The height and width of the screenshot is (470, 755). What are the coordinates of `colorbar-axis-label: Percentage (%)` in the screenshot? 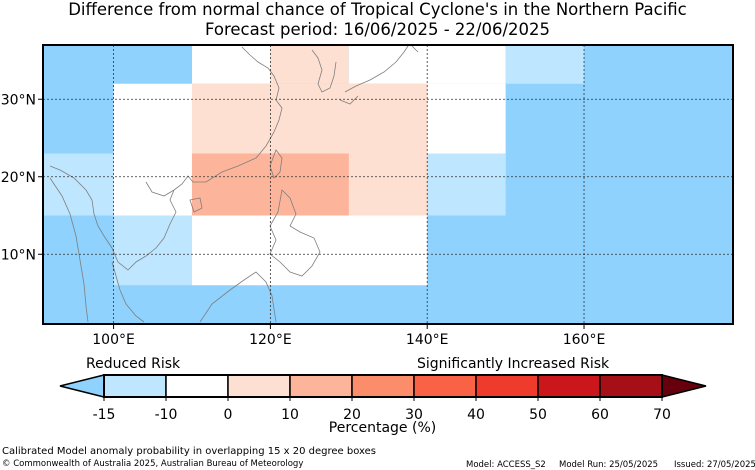 It's located at (382, 428).